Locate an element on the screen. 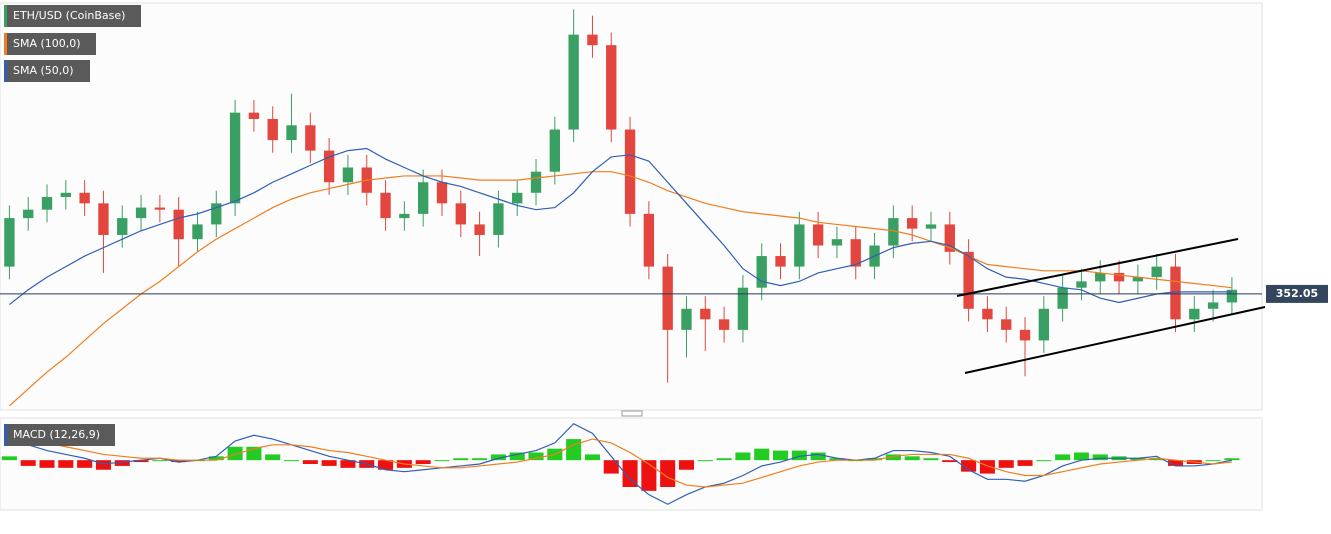 This screenshot has height=534, width=1331. legend-label: SMA (50,0) is located at coordinates (43, 70).